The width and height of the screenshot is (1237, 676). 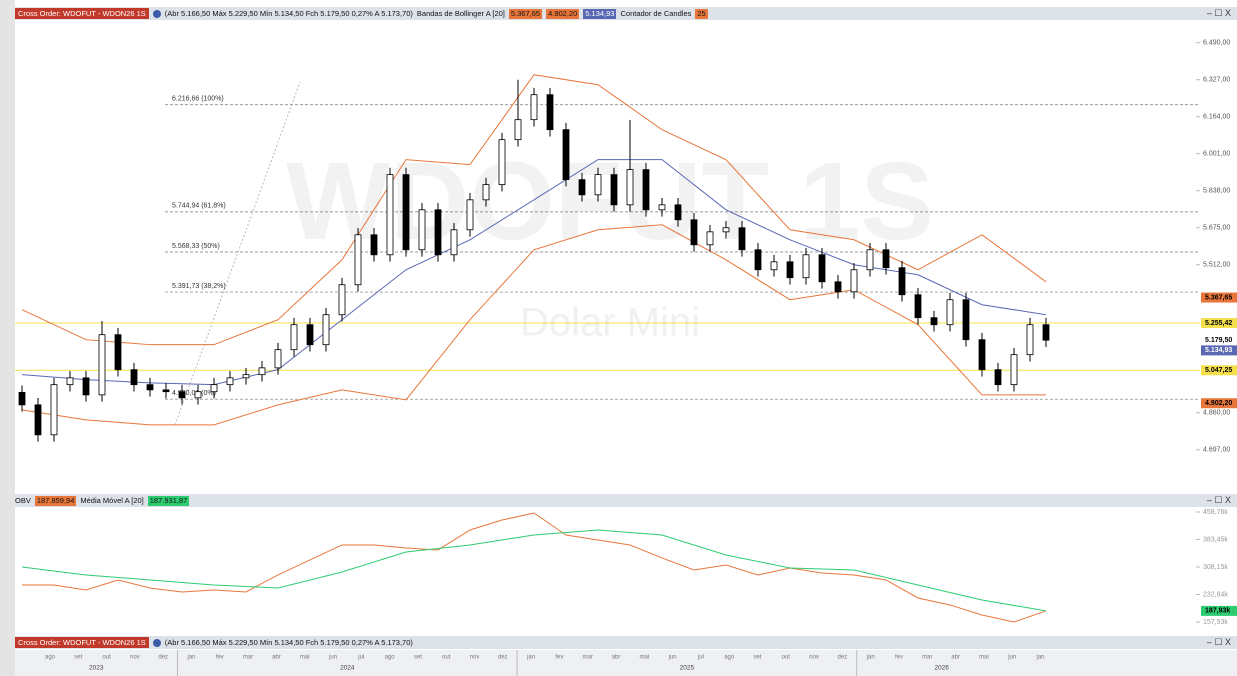 What do you see at coordinates (616, 658) in the screenshot?
I see `month-label: abr` at bounding box center [616, 658].